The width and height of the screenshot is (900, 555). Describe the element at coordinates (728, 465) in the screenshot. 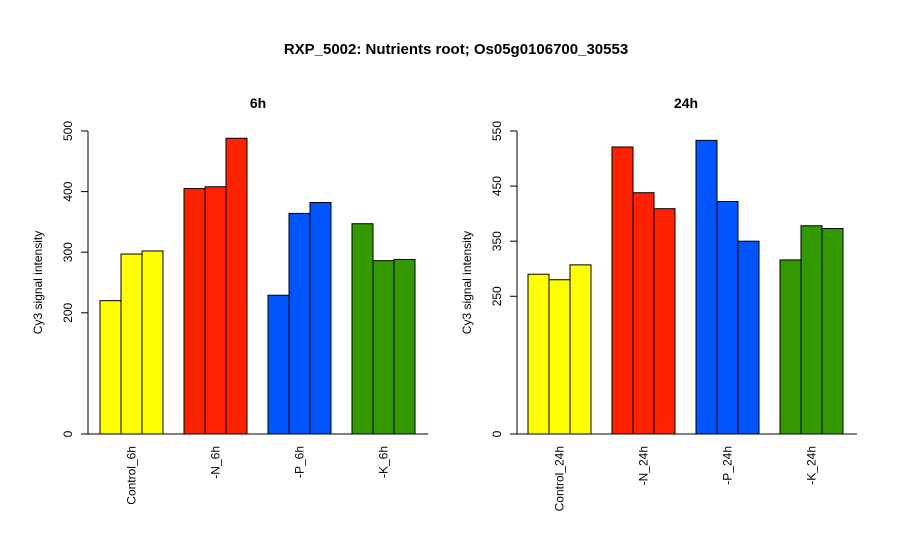

I see `category-label: -P_24h` at that location.